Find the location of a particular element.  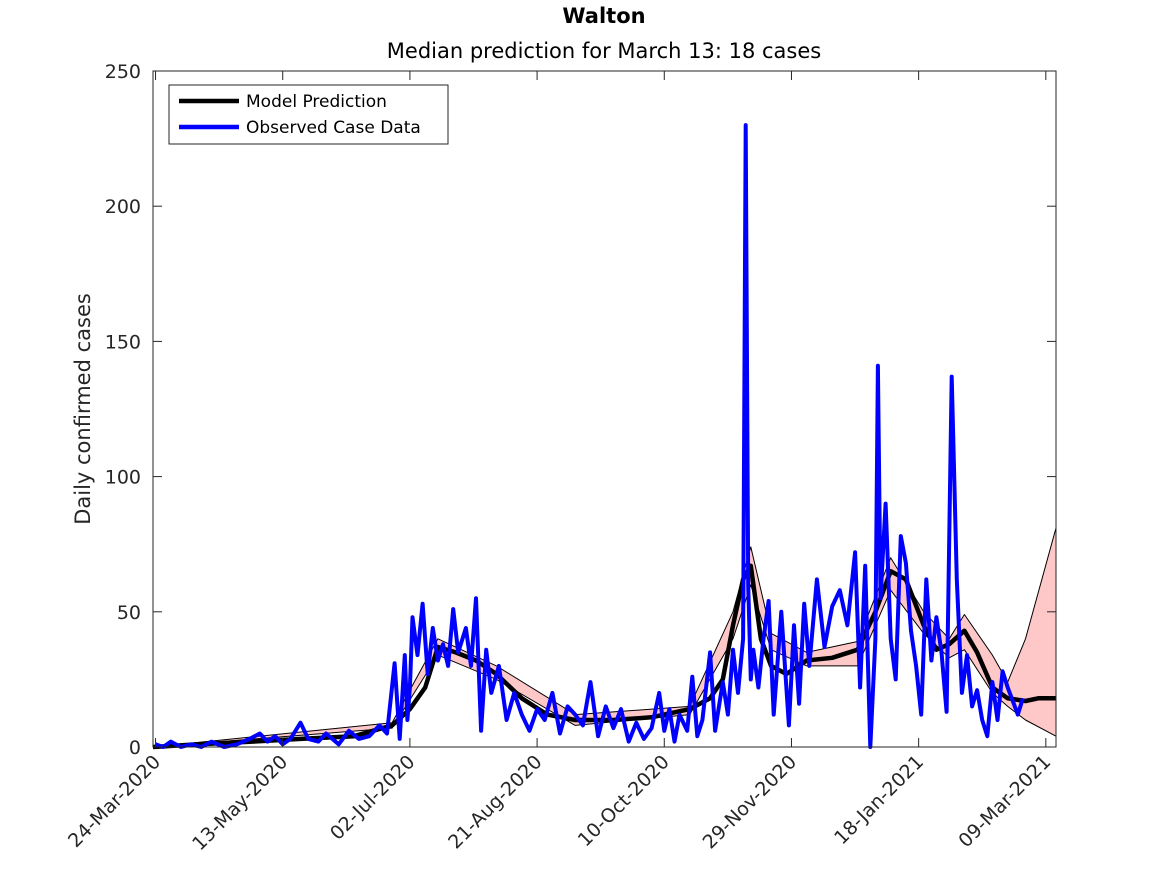

y-tick-label: 250 is located at coordinates (123, 72).